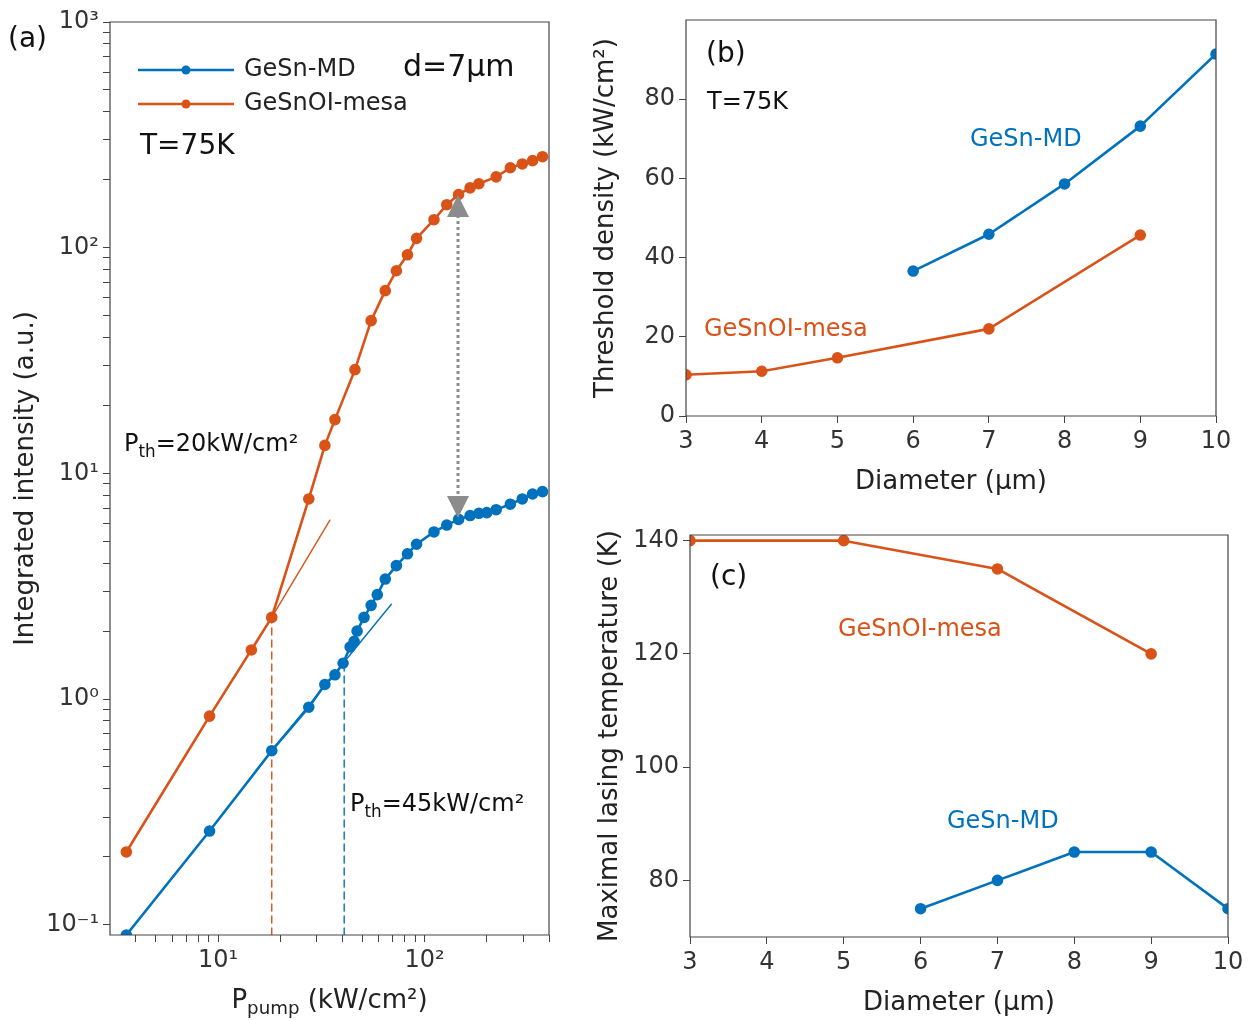  I want to click on text: (a), so click(28, 38).